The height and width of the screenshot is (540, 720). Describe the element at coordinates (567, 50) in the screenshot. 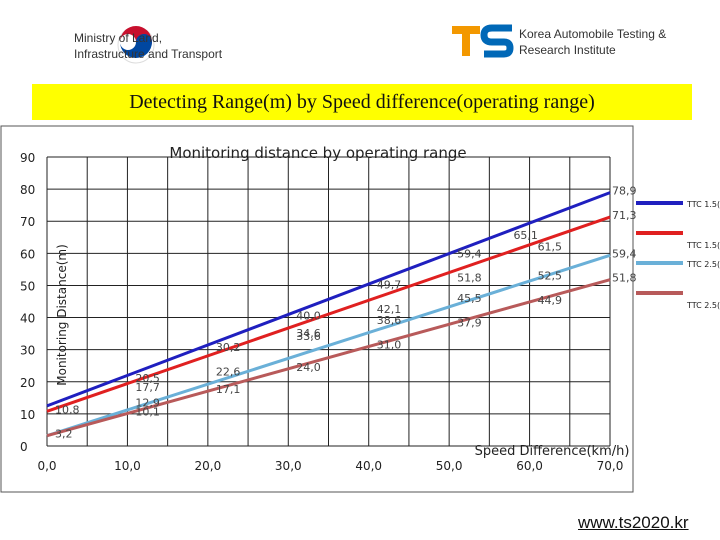

I see `kotsa-line-2: Research Institute` at that location.